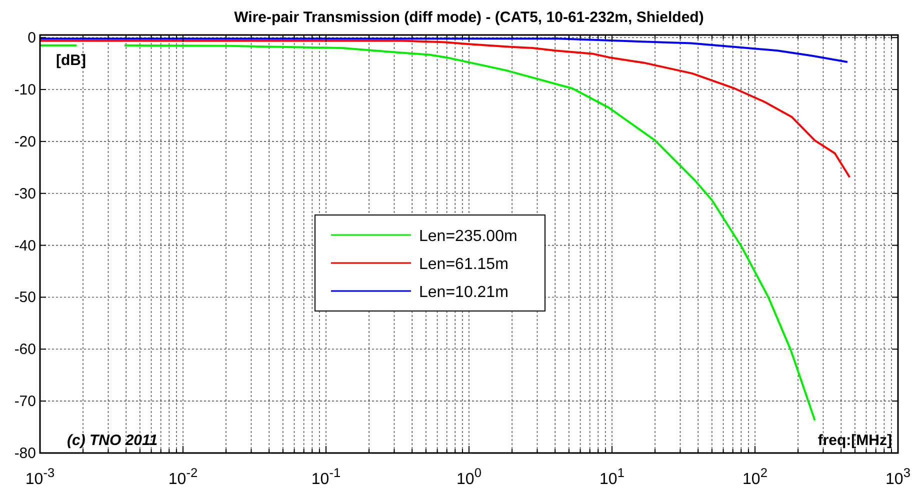 The image size is (915, 496). Describe the element at coordinates (25, 193) in the screenshot. I see `y-tick-label: -30` at that location.